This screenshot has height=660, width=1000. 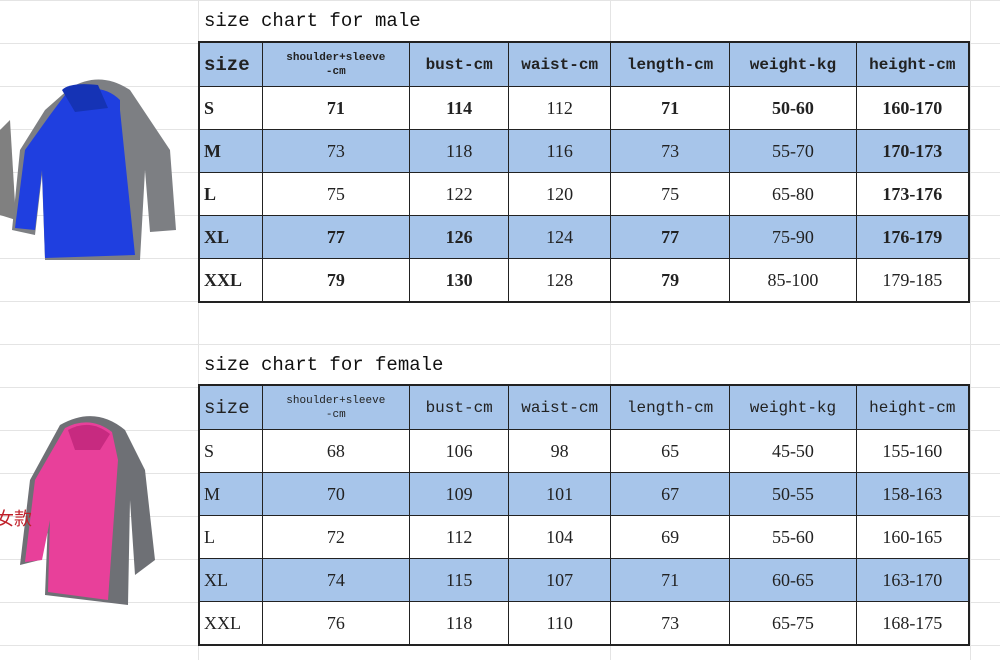 I want to click on table-cell: 168-175, so click(x=911, y=623).